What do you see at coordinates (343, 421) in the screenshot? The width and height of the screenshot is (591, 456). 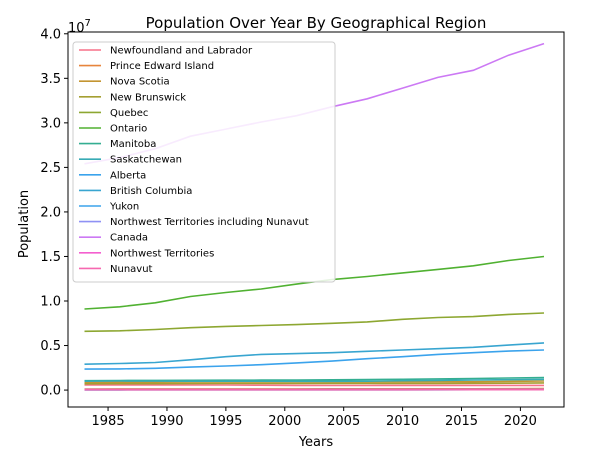 I see `x-tick-label: 2005` at bounding box center [343, 421].